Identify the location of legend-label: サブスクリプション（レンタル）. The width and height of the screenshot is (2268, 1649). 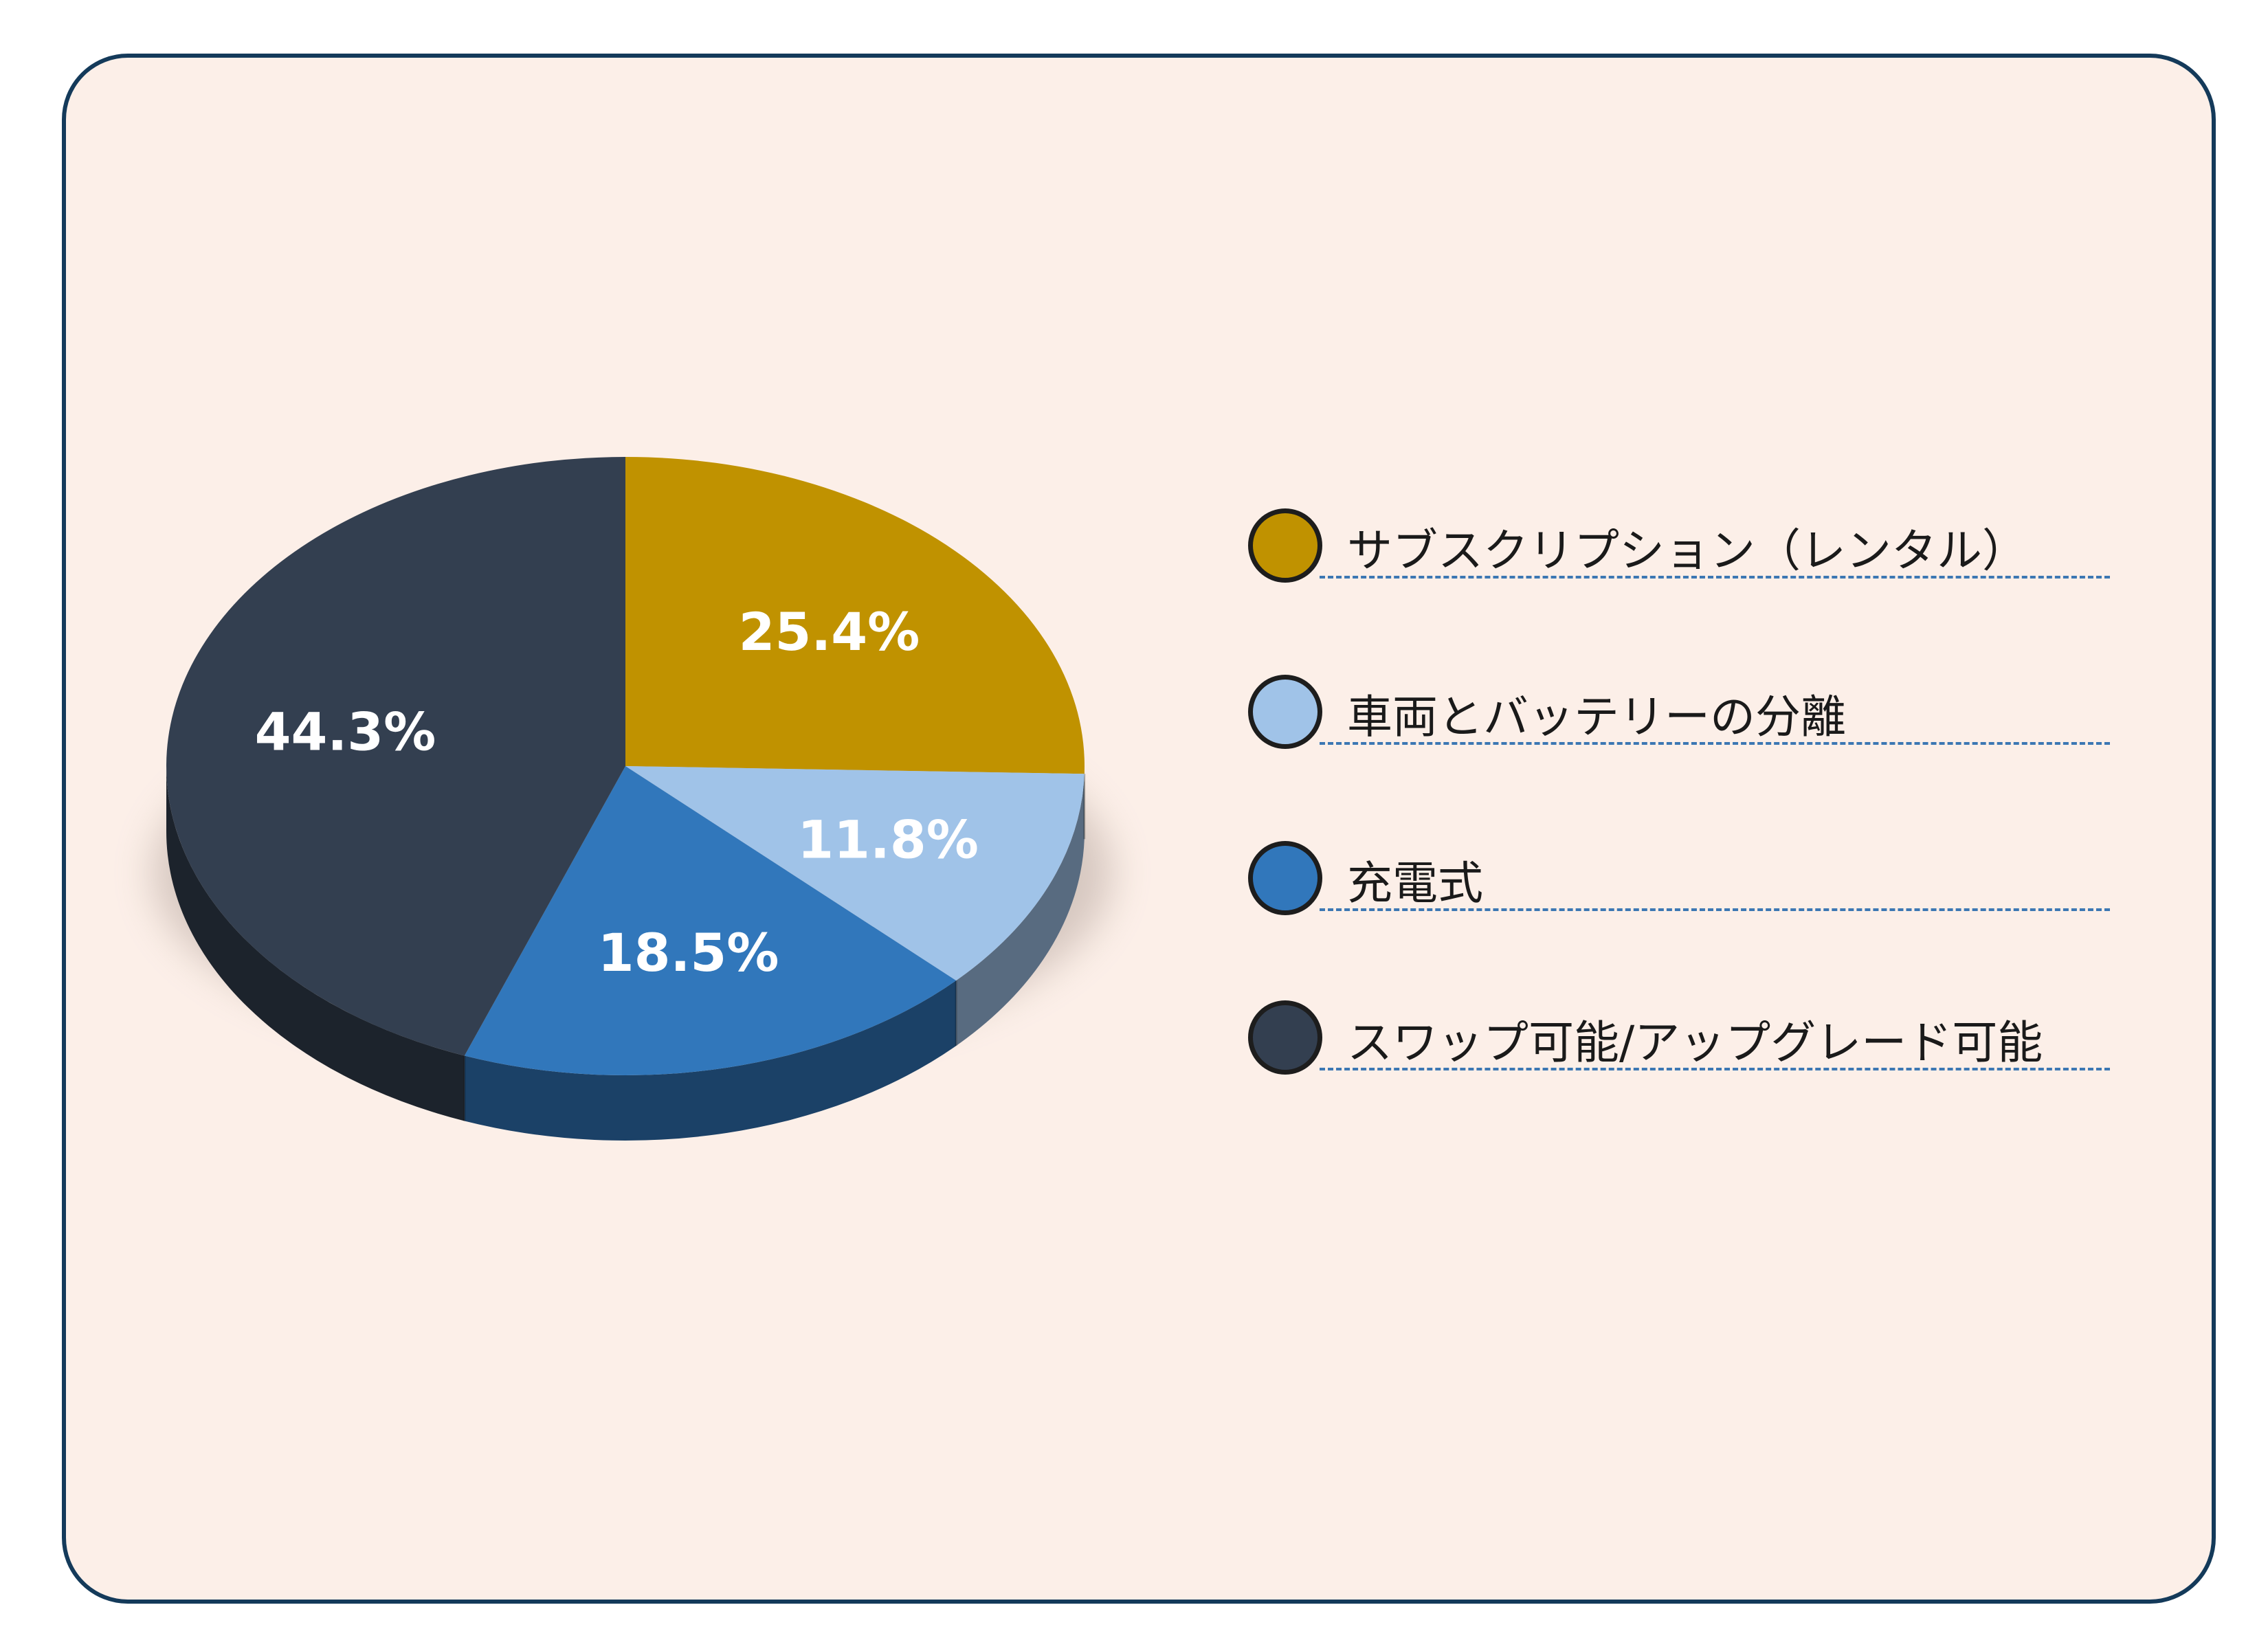
(1687, 550).